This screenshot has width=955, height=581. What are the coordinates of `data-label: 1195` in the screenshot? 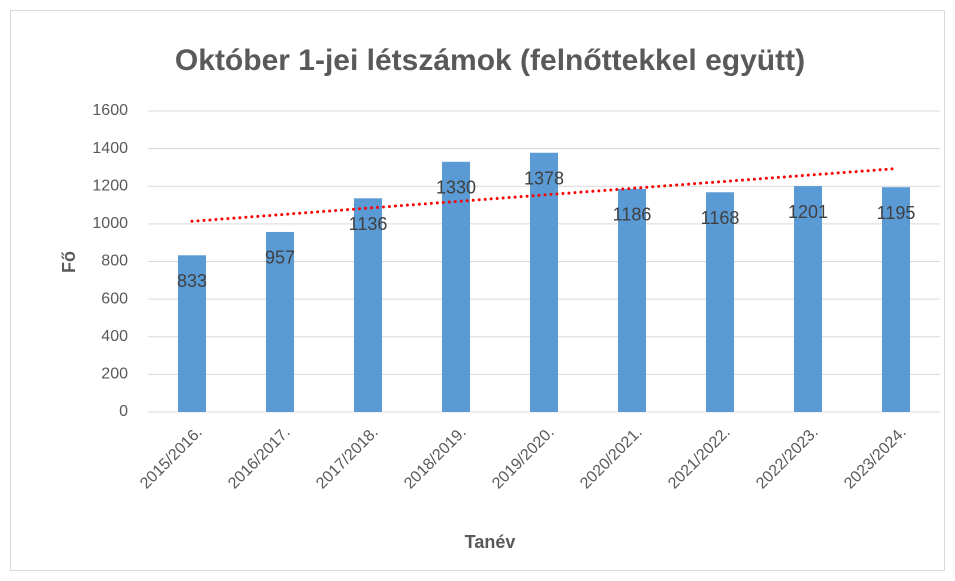 It's located at (896, 213).